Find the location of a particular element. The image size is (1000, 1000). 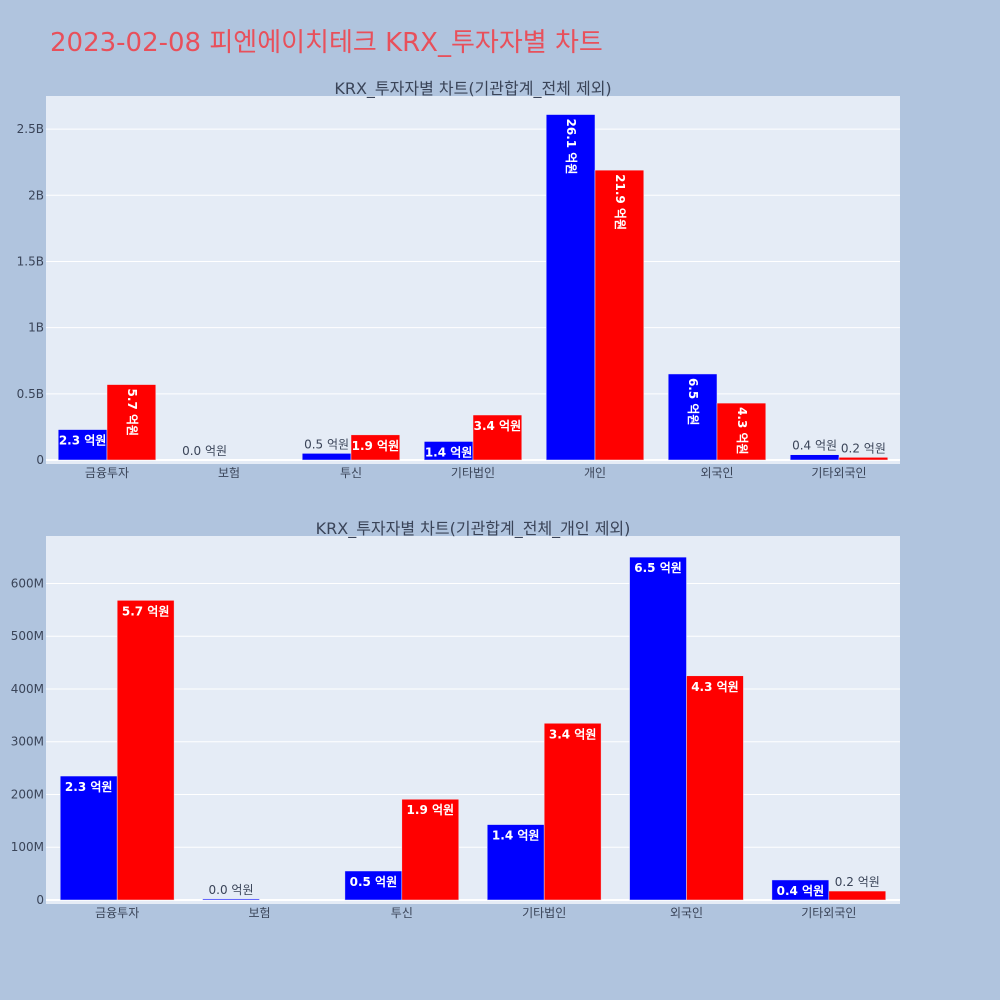

y-tick-label: 200M is located at coordinates (27, 794).